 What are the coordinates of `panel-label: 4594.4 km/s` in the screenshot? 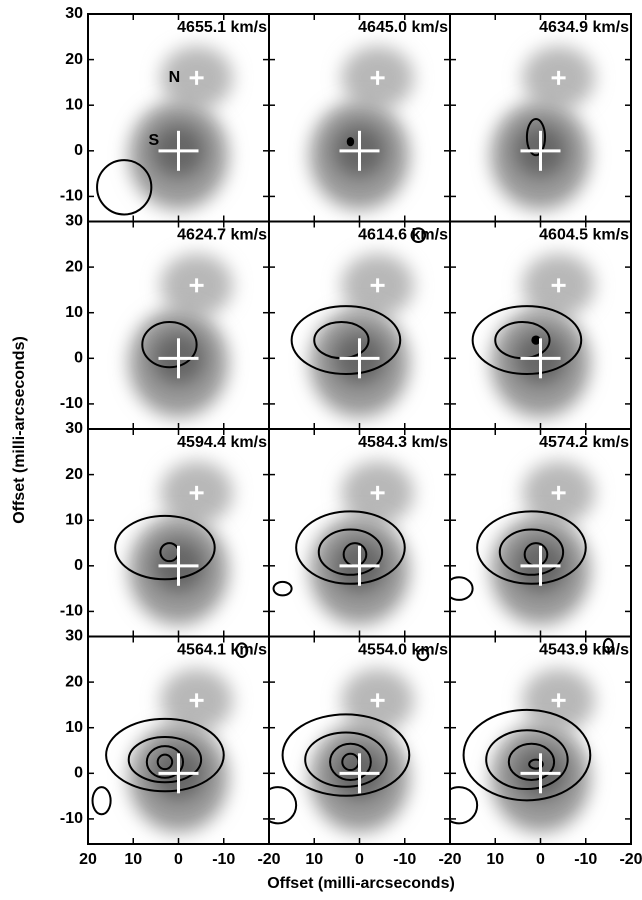 It's located at (222, 442).